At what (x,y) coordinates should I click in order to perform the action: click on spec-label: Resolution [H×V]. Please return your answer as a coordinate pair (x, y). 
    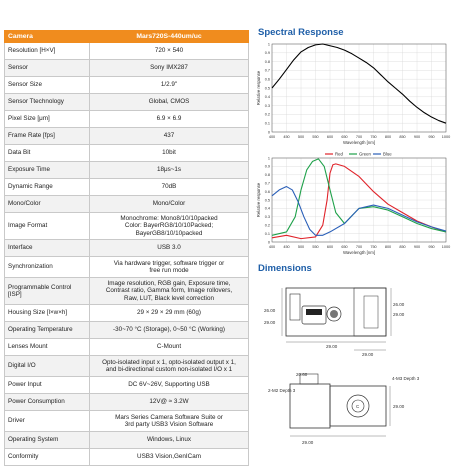
    Looking at the image, I should click on (47, 51).